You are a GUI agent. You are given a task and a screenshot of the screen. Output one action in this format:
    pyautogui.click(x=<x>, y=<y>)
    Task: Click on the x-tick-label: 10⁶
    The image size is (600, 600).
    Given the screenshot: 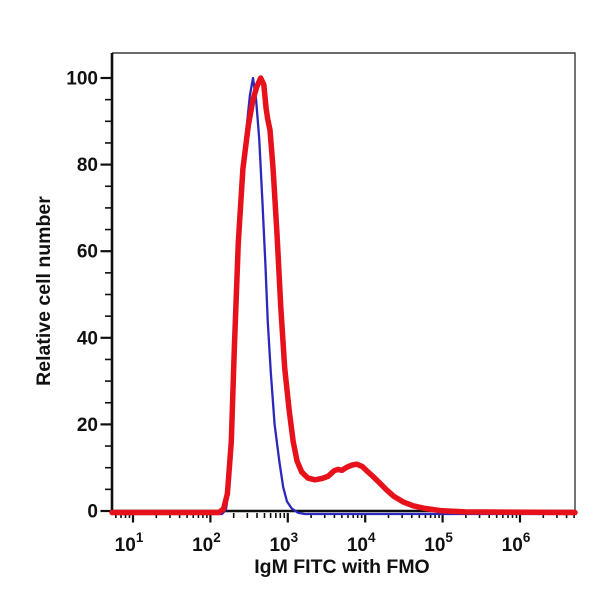 What is the action you would take?
    pyautogui.click(x=516, y=543)
    